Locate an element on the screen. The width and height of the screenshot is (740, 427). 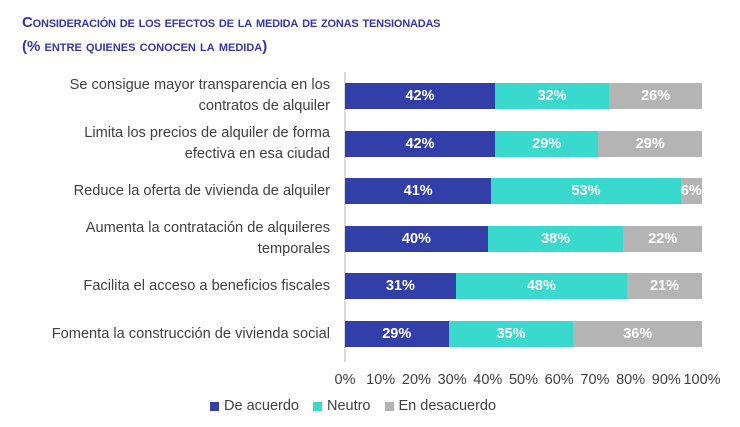
category-axis-line is located at coordinates (345, 217).